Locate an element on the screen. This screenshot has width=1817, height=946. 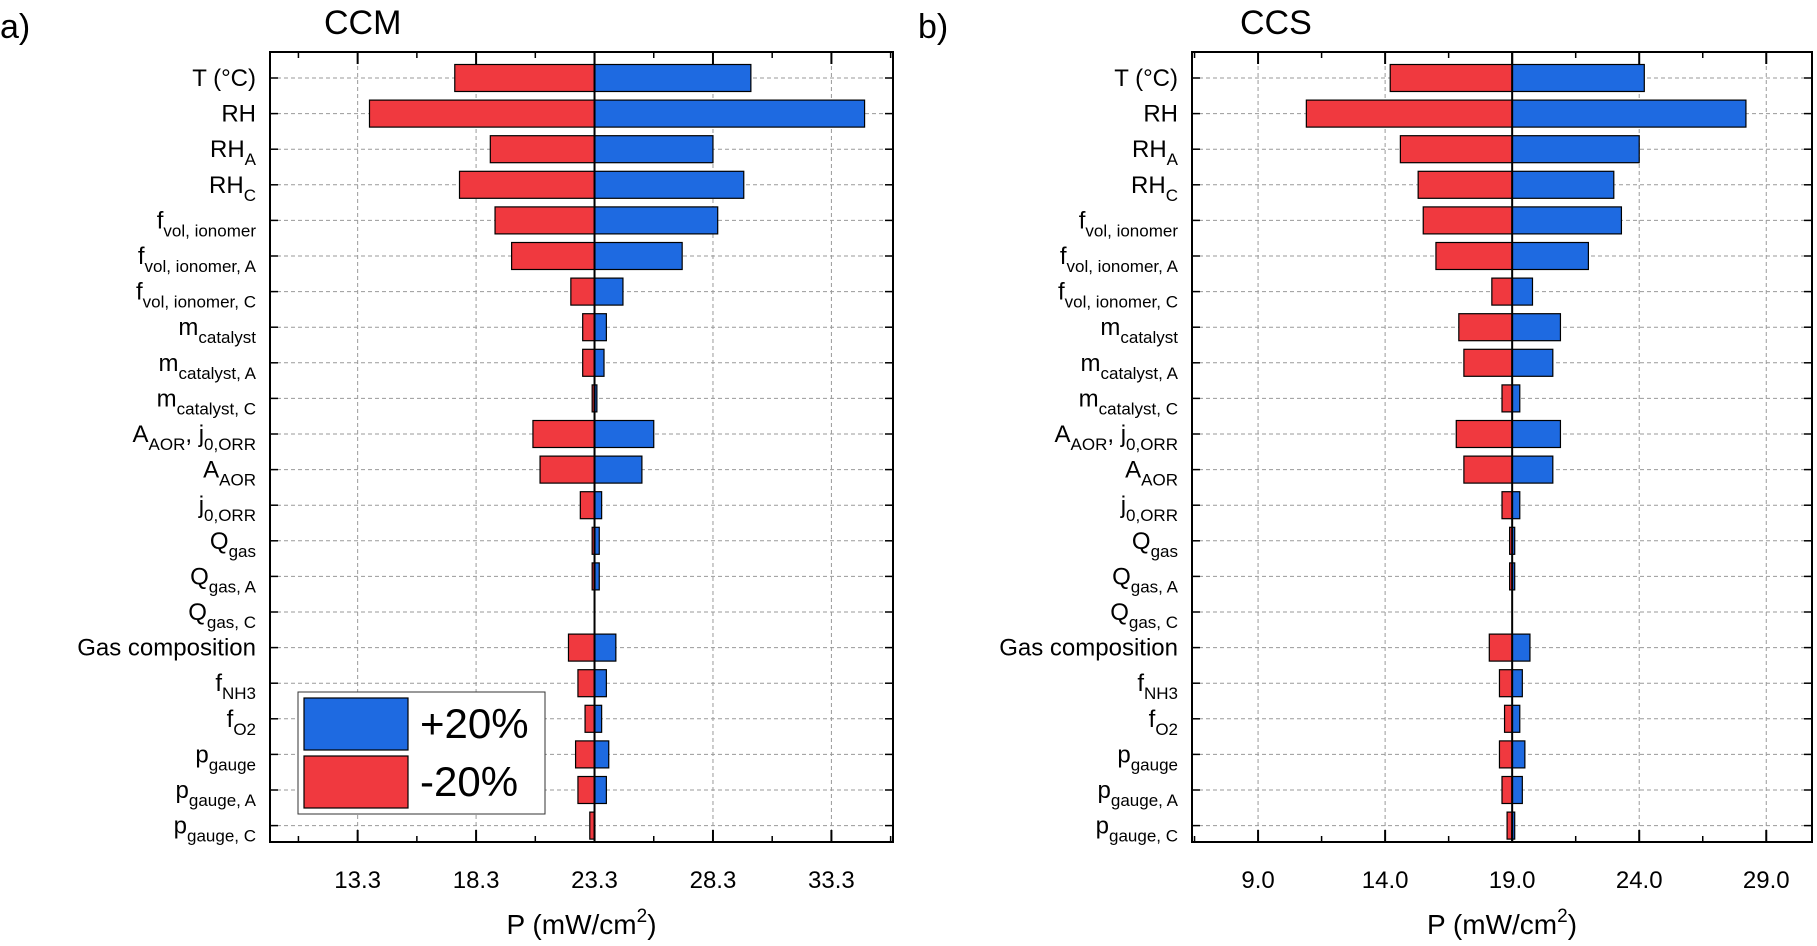
x-tick-label: 23.3 is located at coordinates (594, 880).